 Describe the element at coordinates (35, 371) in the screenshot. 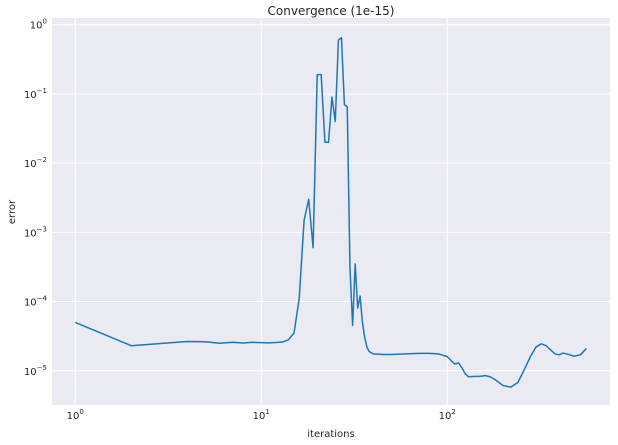

I see `y-tick-label: 10⁻⁵` at that location.